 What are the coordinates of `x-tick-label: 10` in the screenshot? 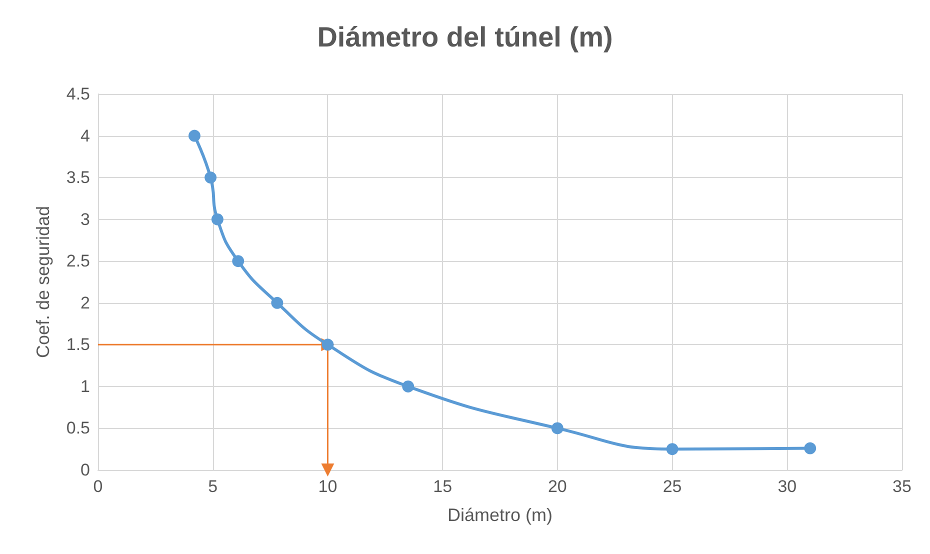 It's located at (328, 486).